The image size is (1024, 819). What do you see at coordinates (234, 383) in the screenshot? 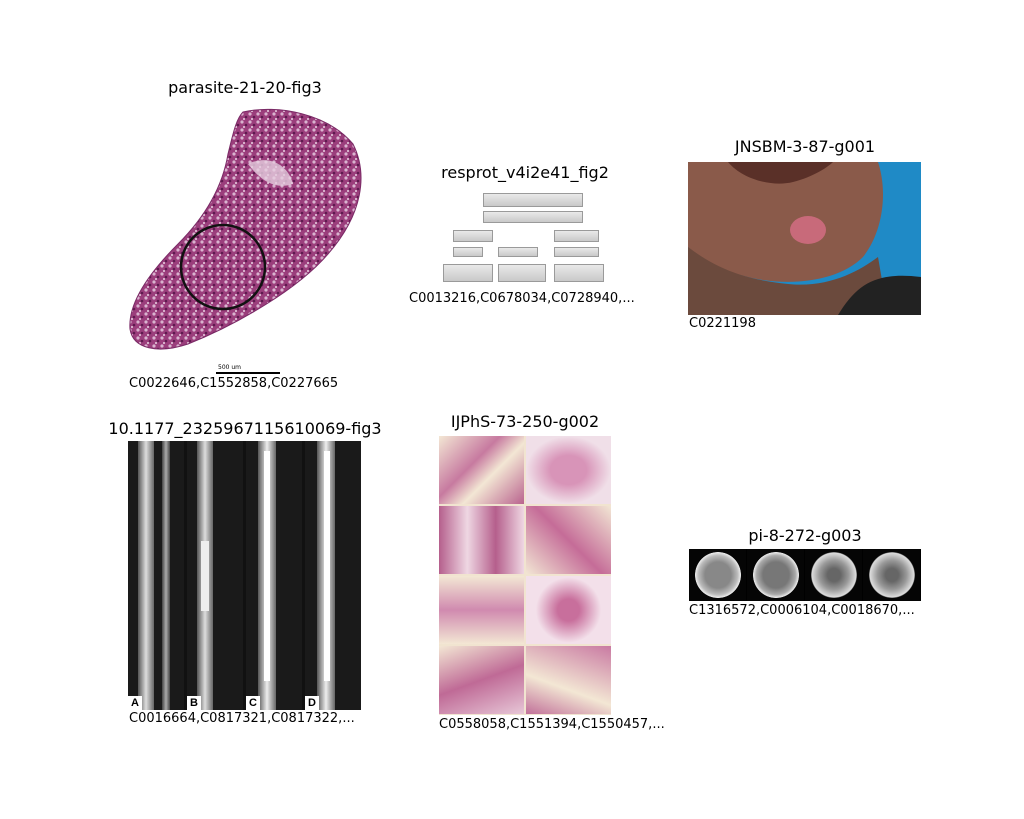
I see `concept-codes: C0022646,C1552858,C0227665` at bounding box center [234, 383].